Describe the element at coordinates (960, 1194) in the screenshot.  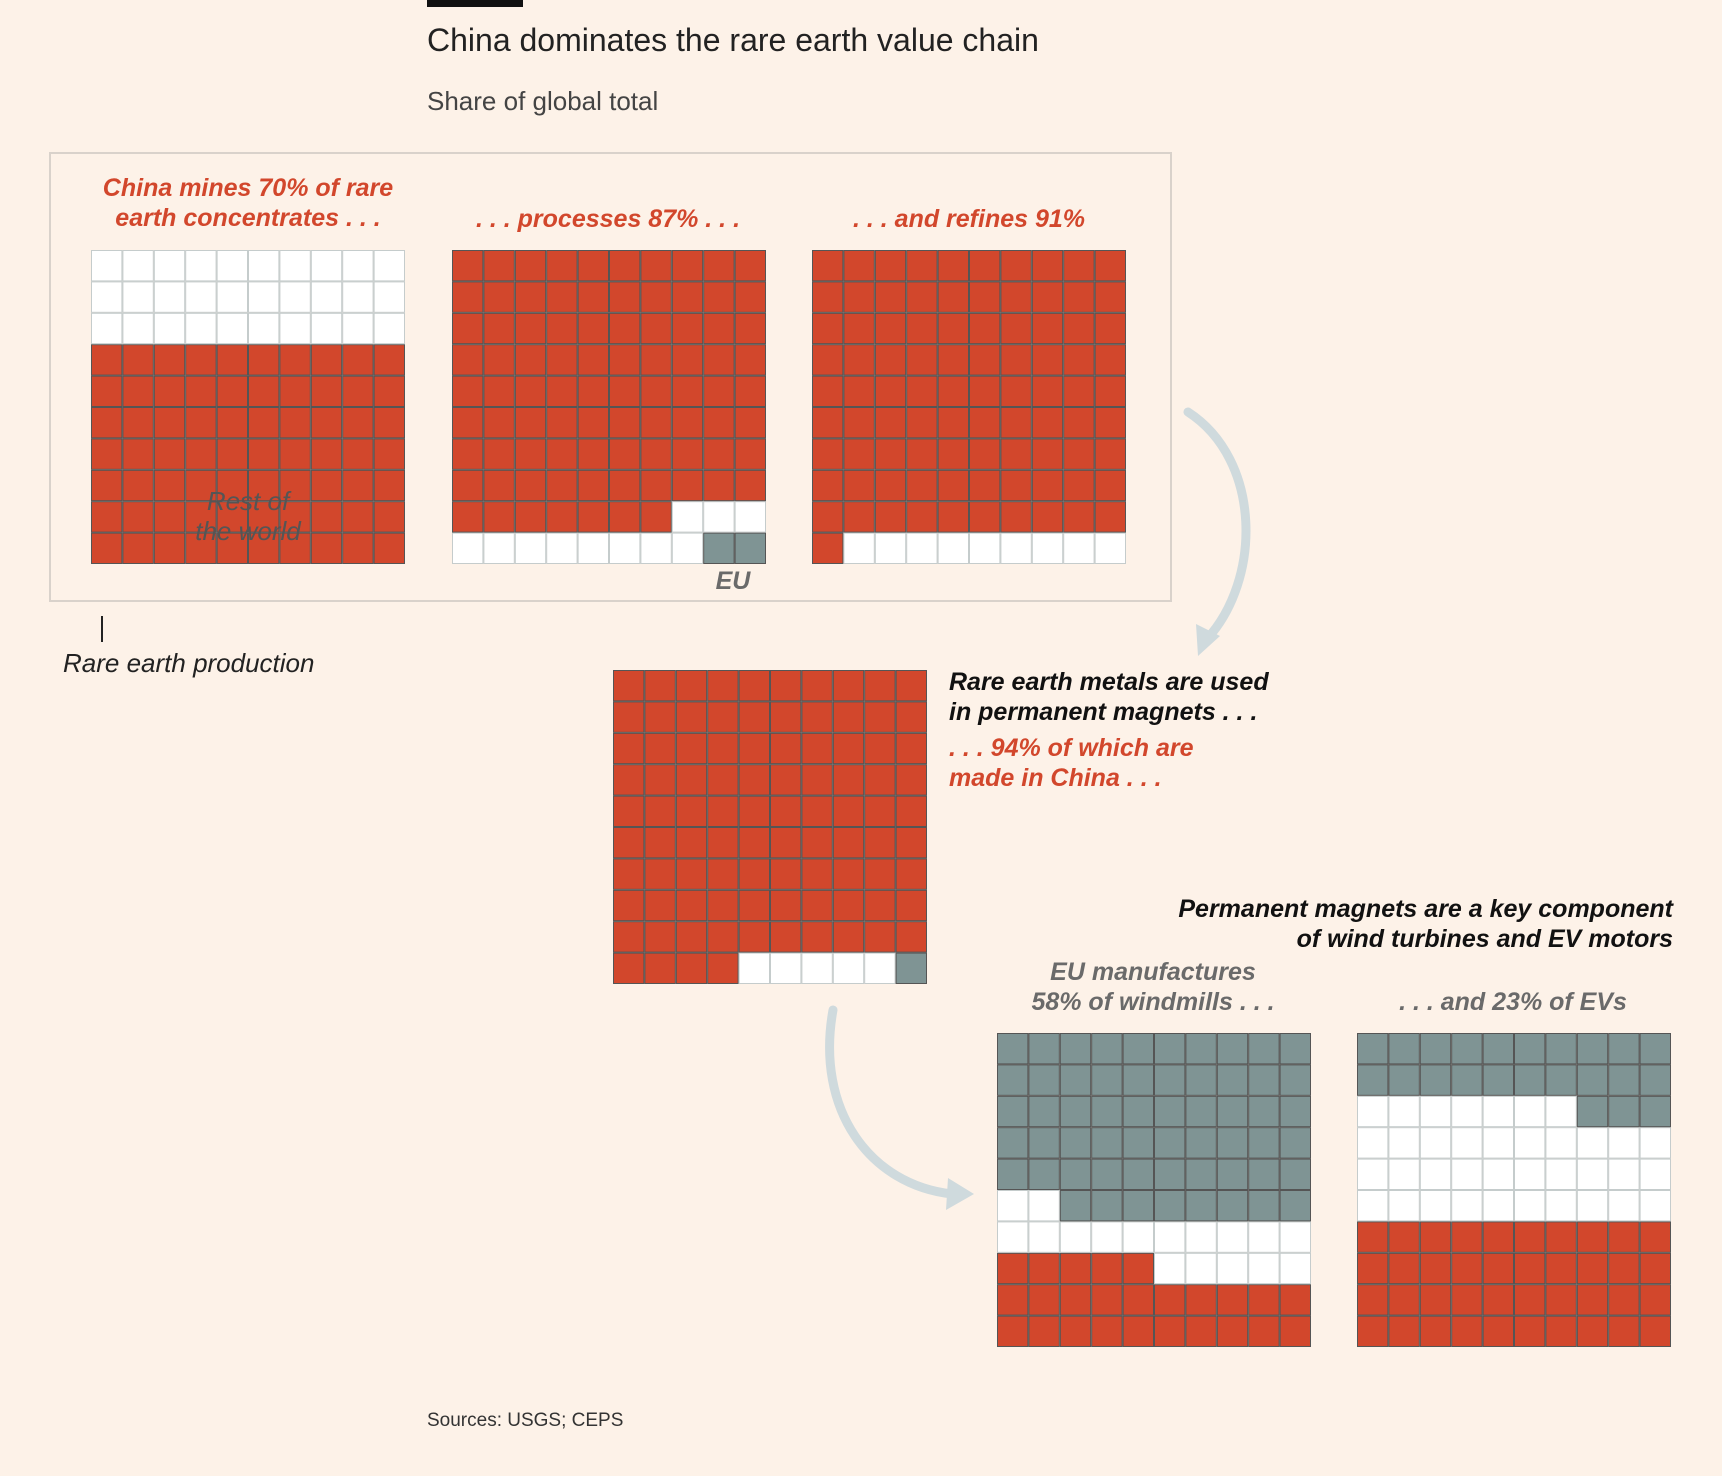
I see `arrow-head-products` at that location.